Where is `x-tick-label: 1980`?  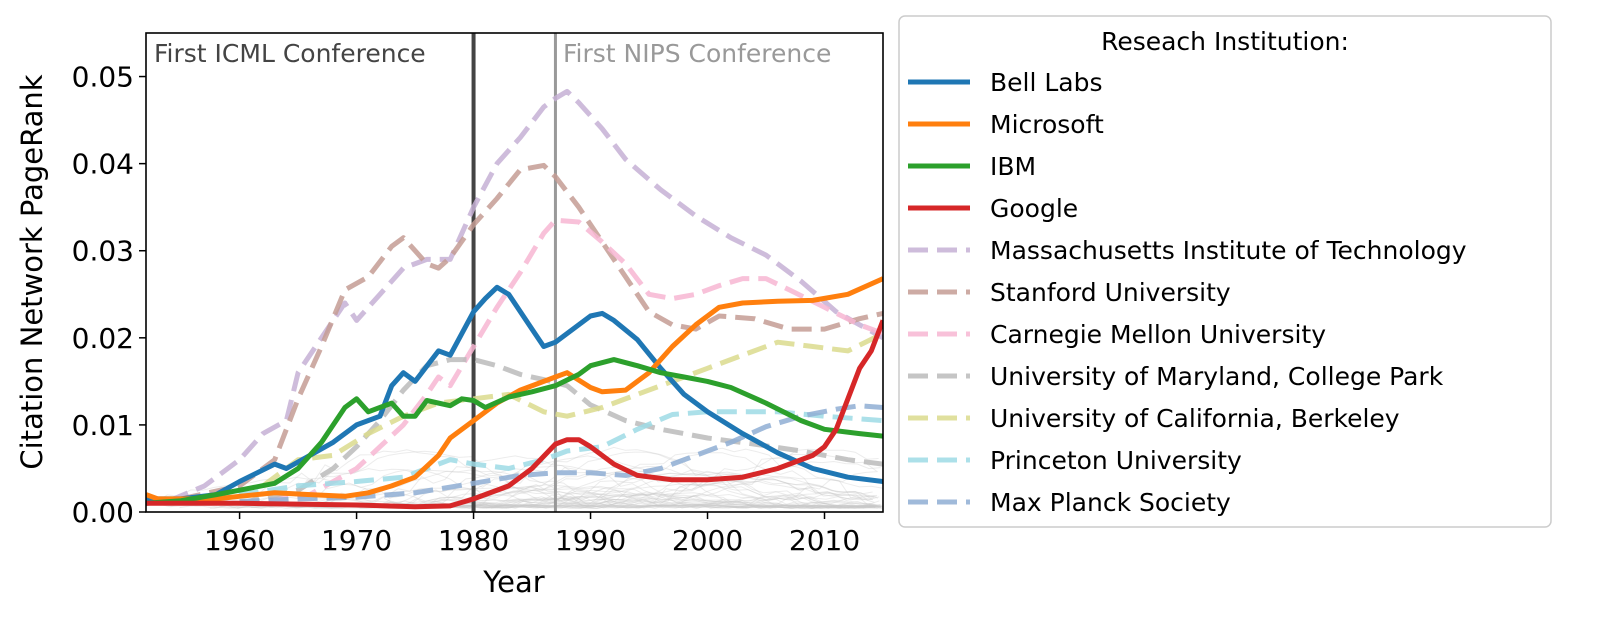
x-tick-label: 1980 is located at coordinates (473, 540).